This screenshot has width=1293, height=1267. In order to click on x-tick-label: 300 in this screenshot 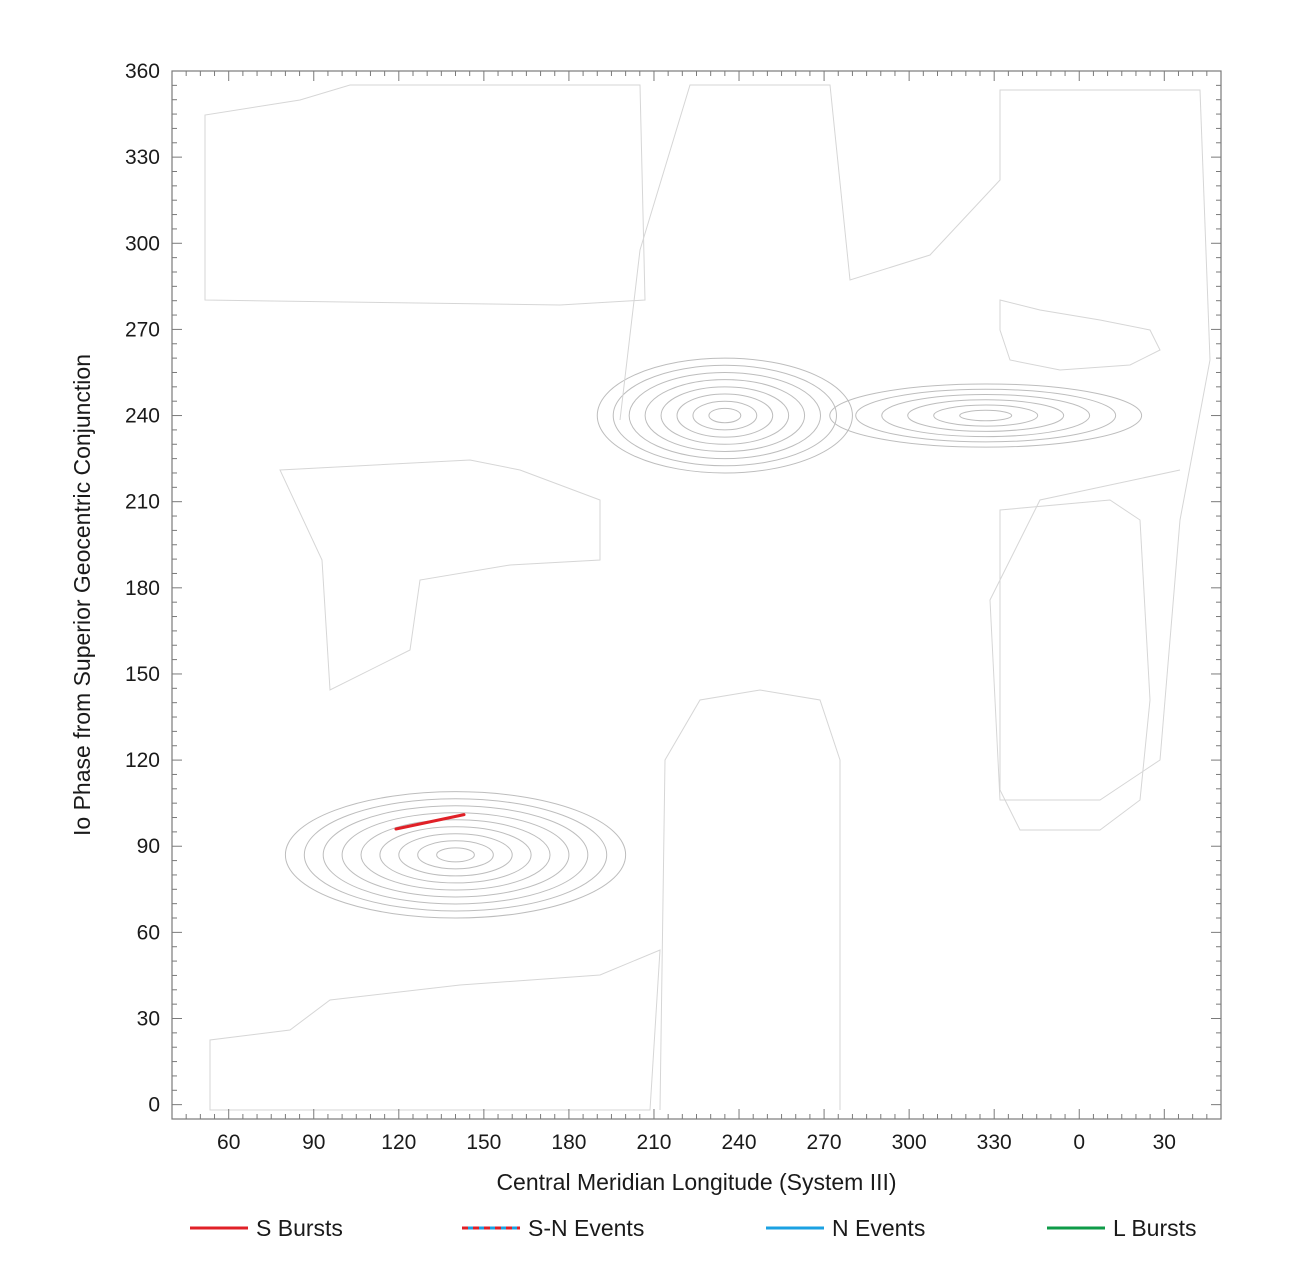, I will do `click(909, 1142)`.